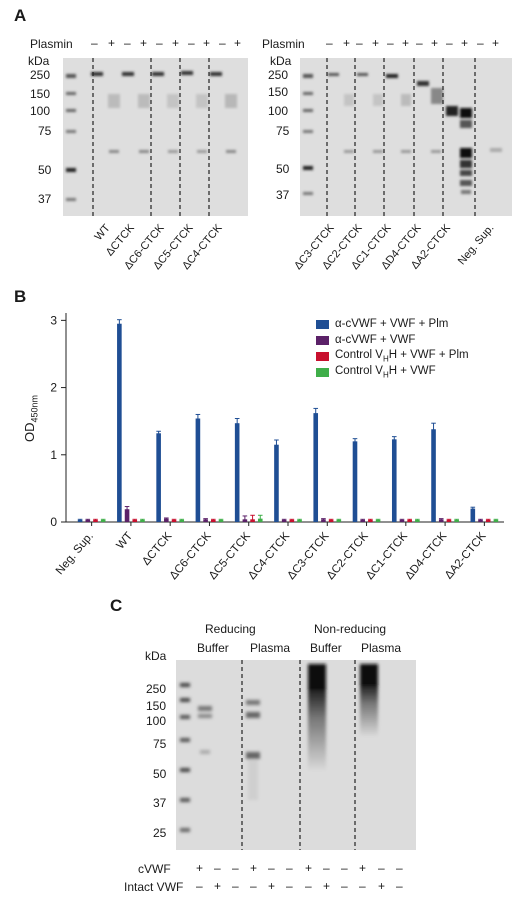  I want to click on legend-label: Control VHH + VWF + Plm, so click(402, 356).